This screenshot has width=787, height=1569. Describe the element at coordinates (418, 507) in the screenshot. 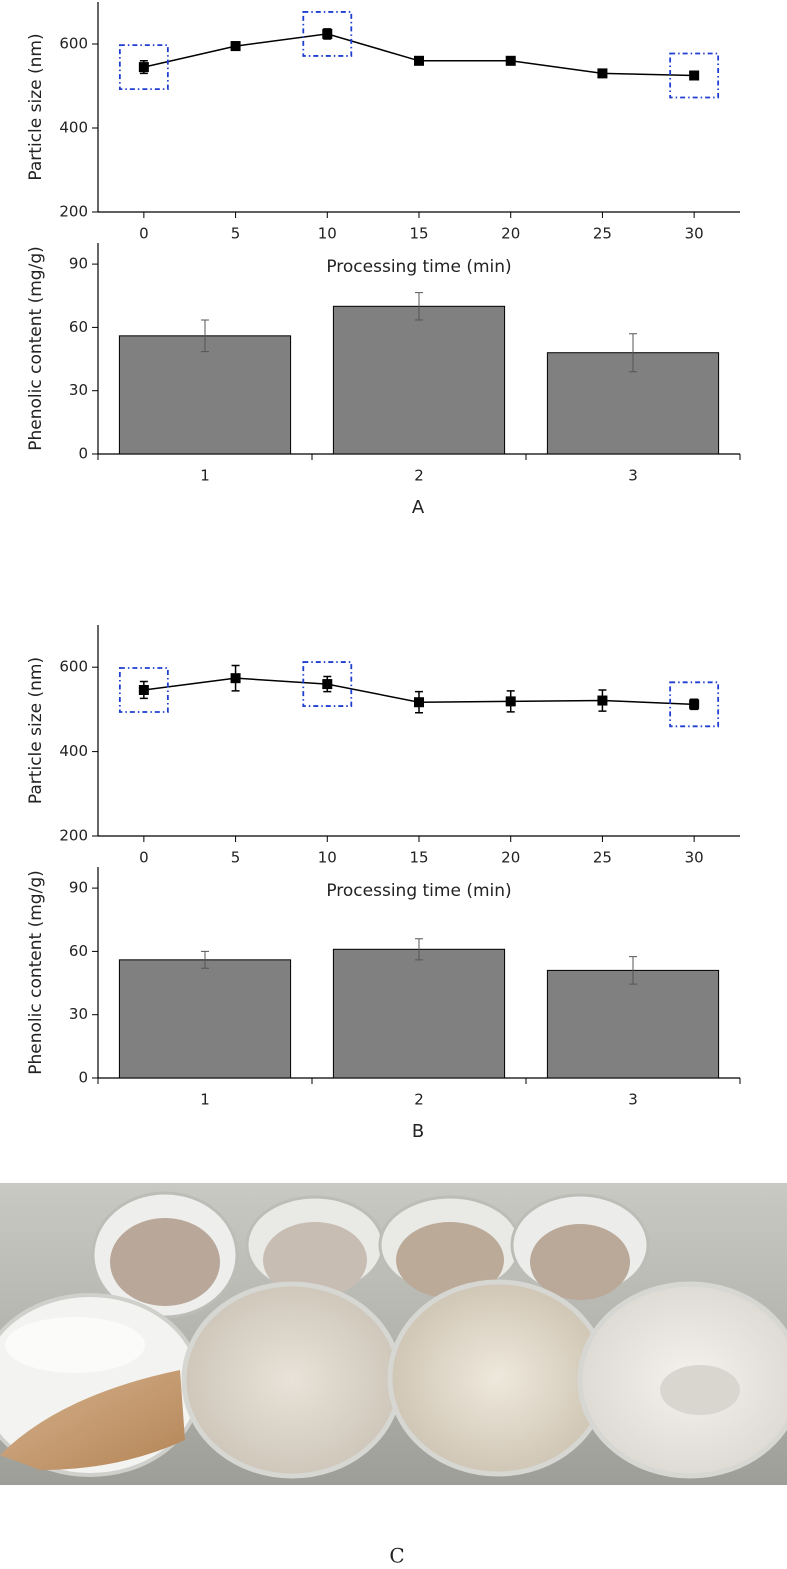

I see `panel-label: A` at that location.